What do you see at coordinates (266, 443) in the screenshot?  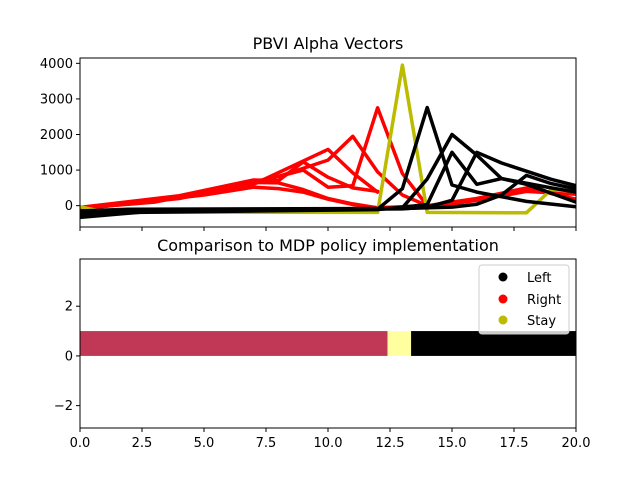 I see `x-tick-label: 7.5` at bounding box center [266, 443].